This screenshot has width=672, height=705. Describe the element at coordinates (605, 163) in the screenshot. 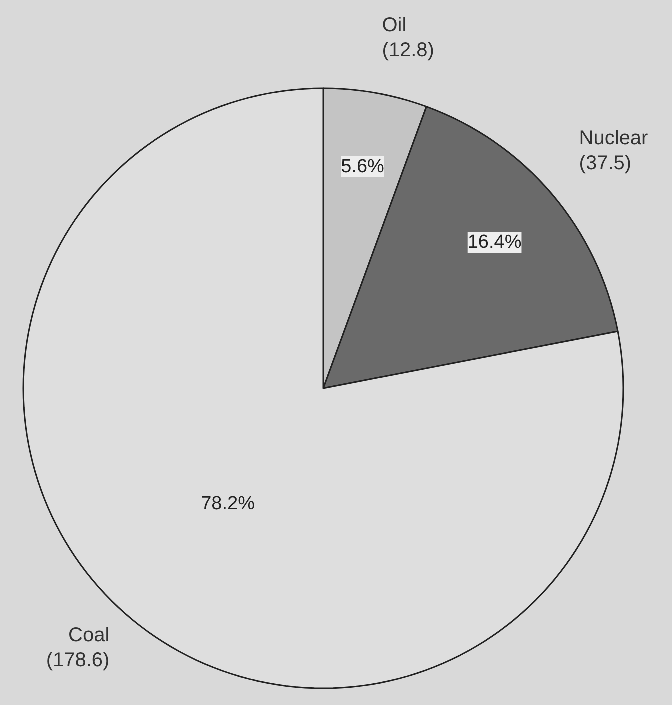

I see `text: (37.5)` at that location.